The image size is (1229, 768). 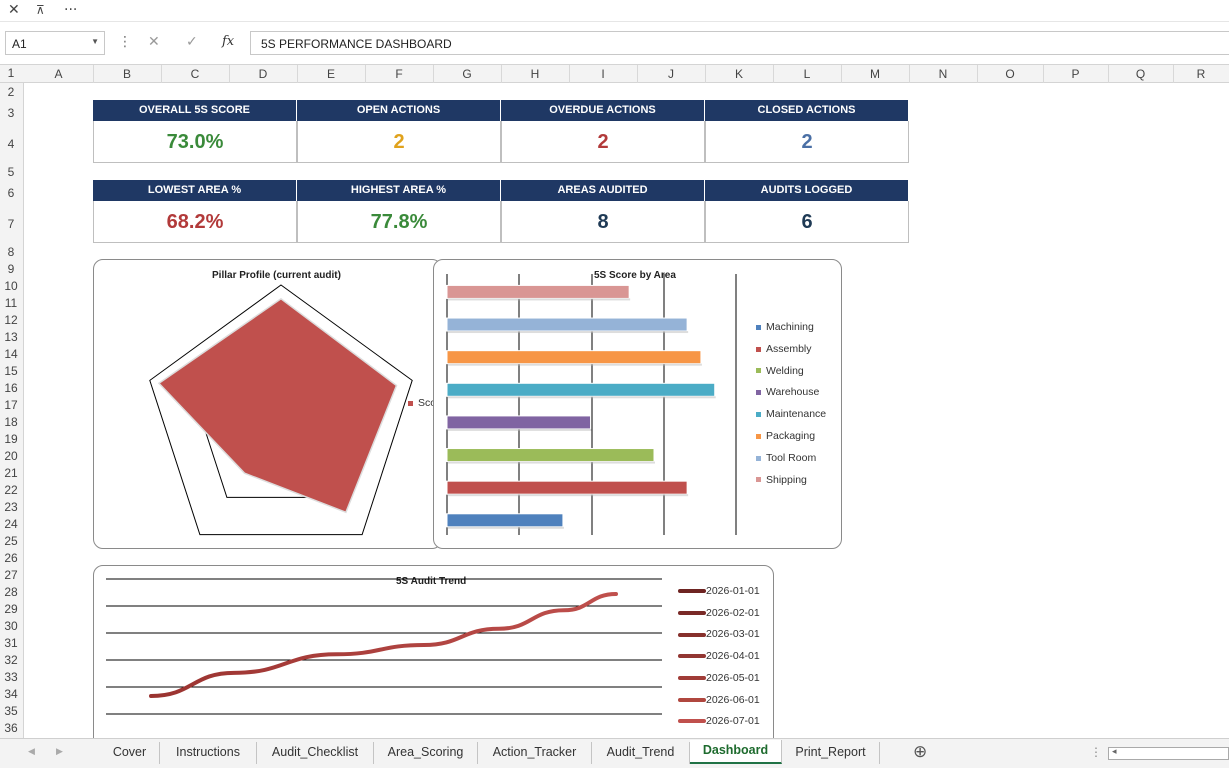 What do you see at coordinates (11, 472) in the screenshot?
I see `row-header: 21` at bounding box center [11, 472].